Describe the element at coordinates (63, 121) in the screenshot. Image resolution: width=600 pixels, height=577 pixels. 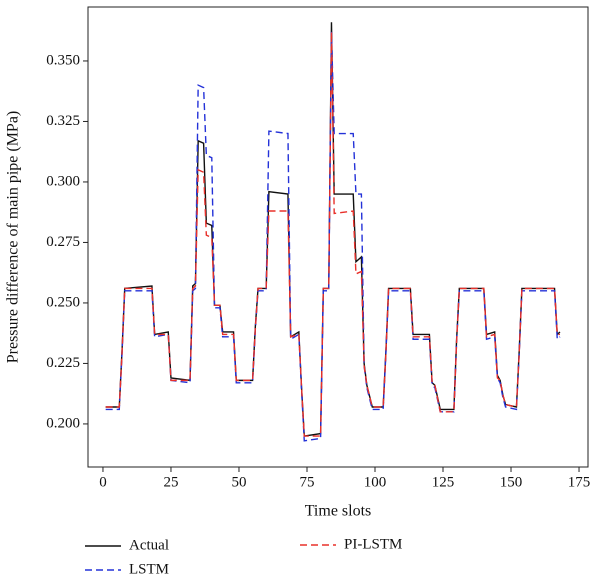
I see `y-tick-label: 0.325` at that location.